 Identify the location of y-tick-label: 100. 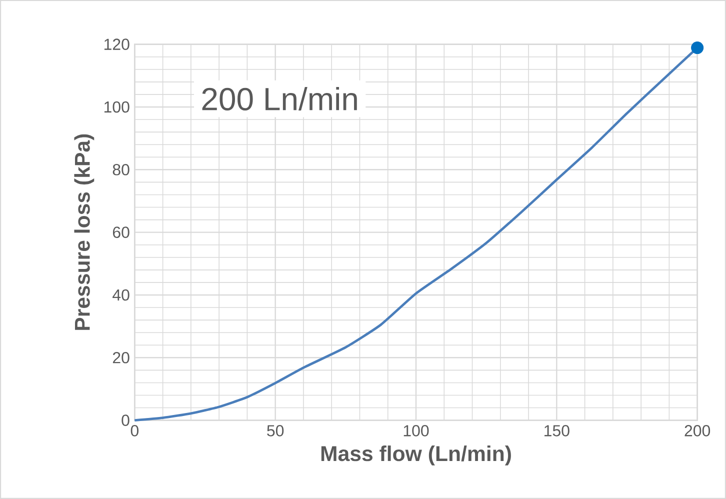
(117, 107).